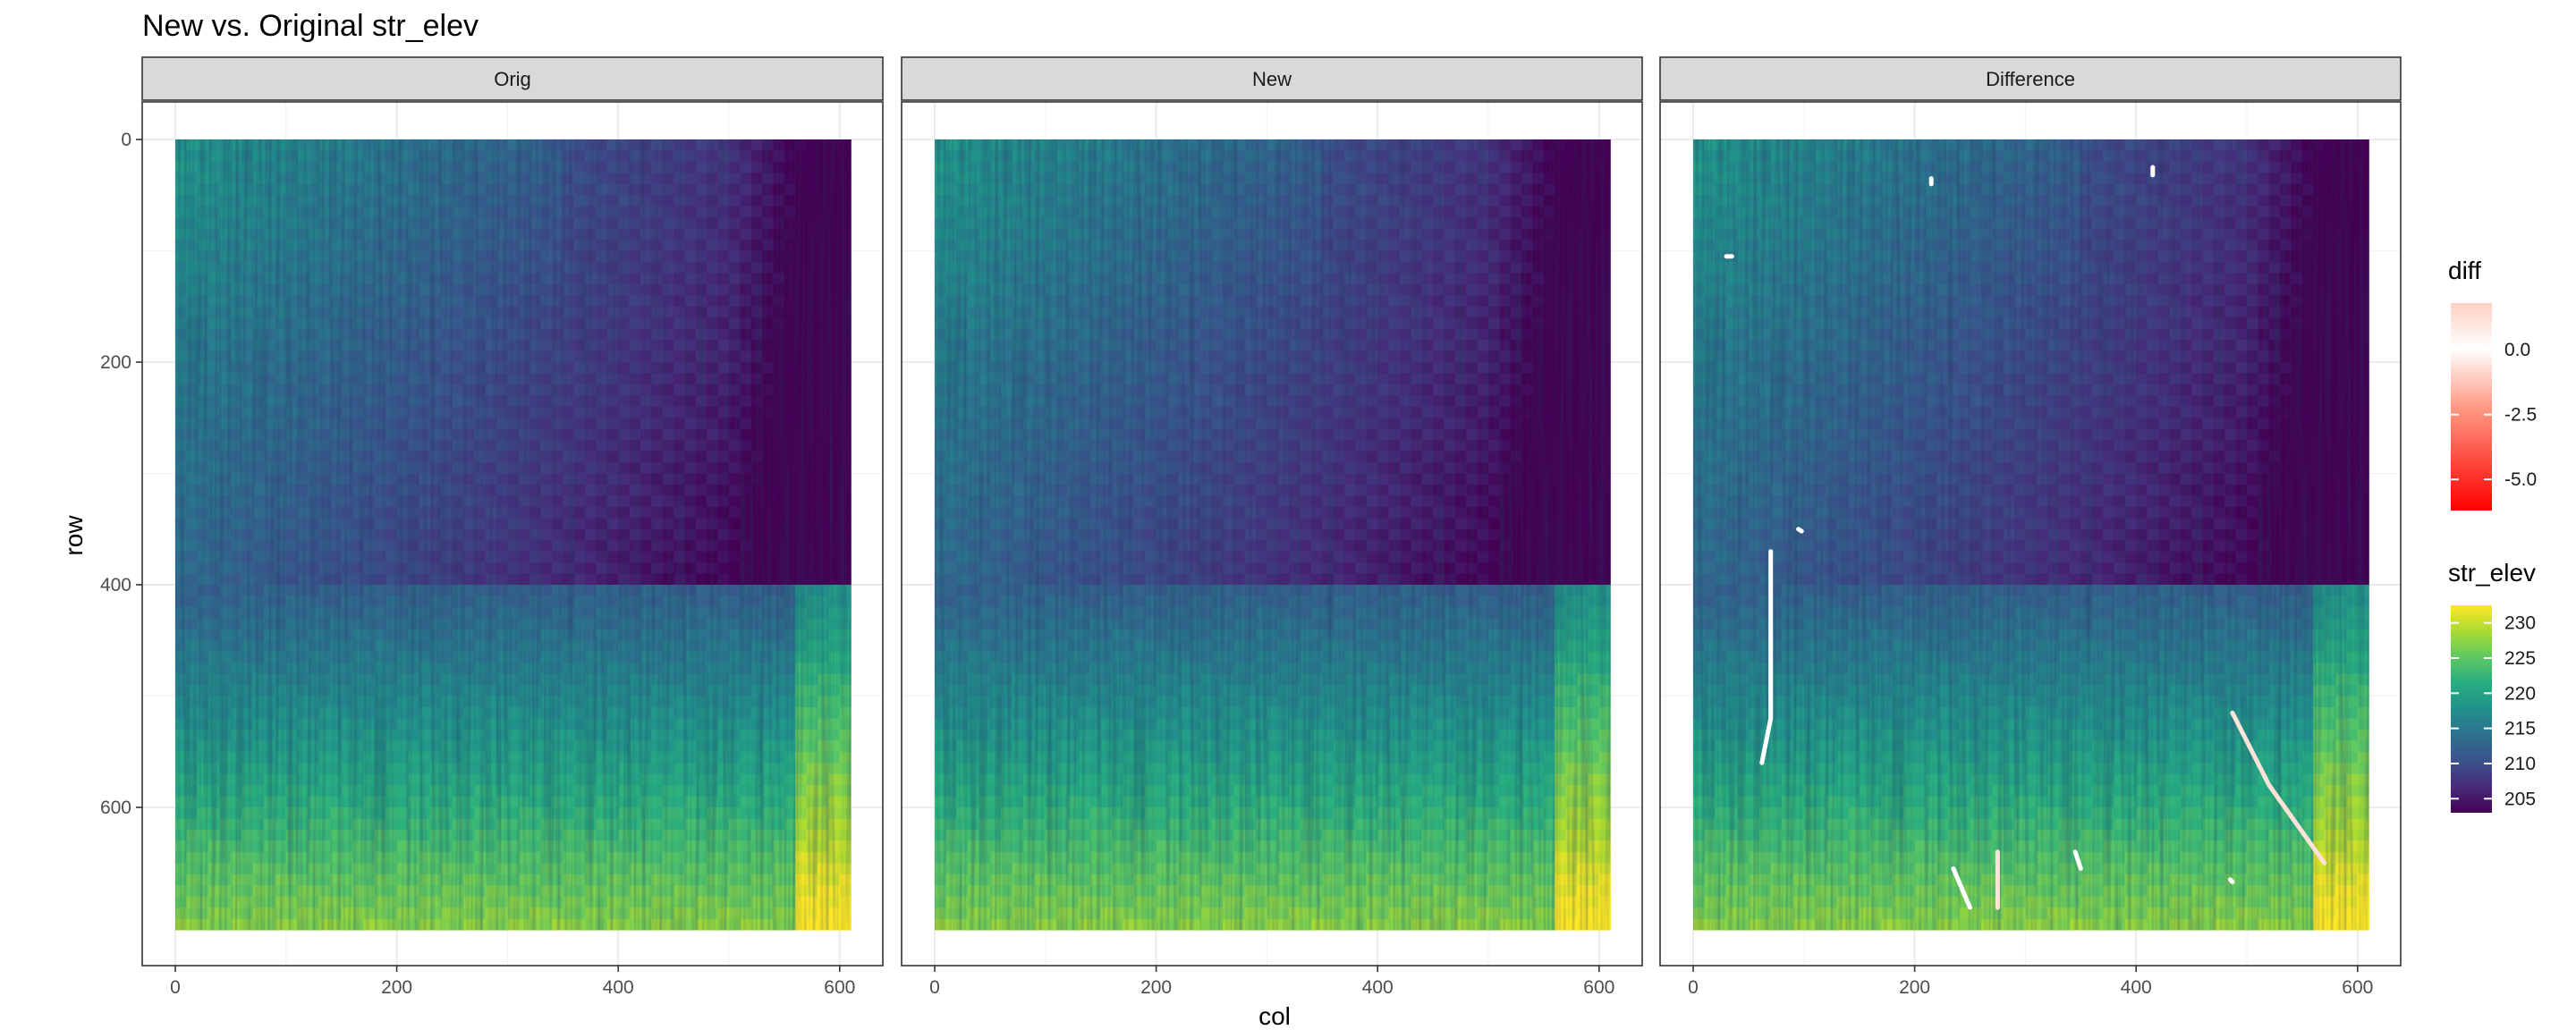  I want to click on legend-diff: diff 0.0 -2.5 -5.0, so click(2492, 384).